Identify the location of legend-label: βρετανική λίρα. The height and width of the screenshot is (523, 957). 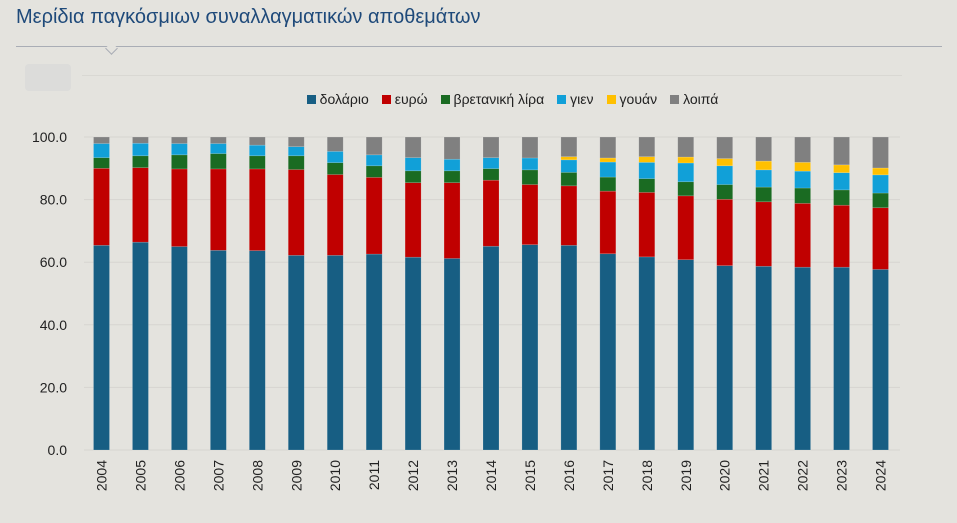
(499, 99).